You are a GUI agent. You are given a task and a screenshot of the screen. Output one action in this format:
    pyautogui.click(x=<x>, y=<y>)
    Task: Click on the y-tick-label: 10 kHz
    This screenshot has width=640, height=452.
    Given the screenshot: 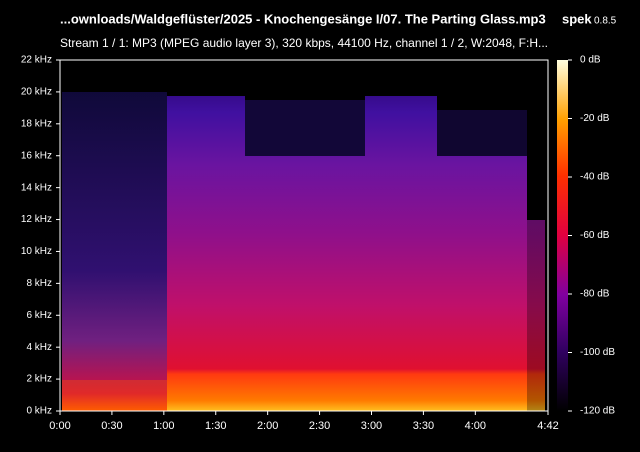 What is the action you would take?
    pyautogui.click(x=36, y=251)
    